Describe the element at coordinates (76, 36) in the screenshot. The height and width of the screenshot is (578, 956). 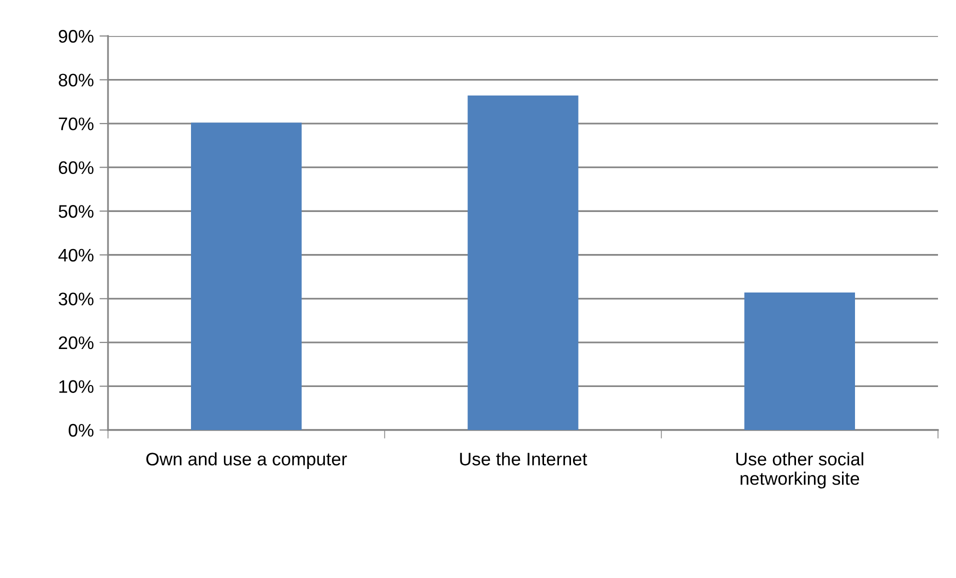
I see `y-tick-label: 90%` at that location.